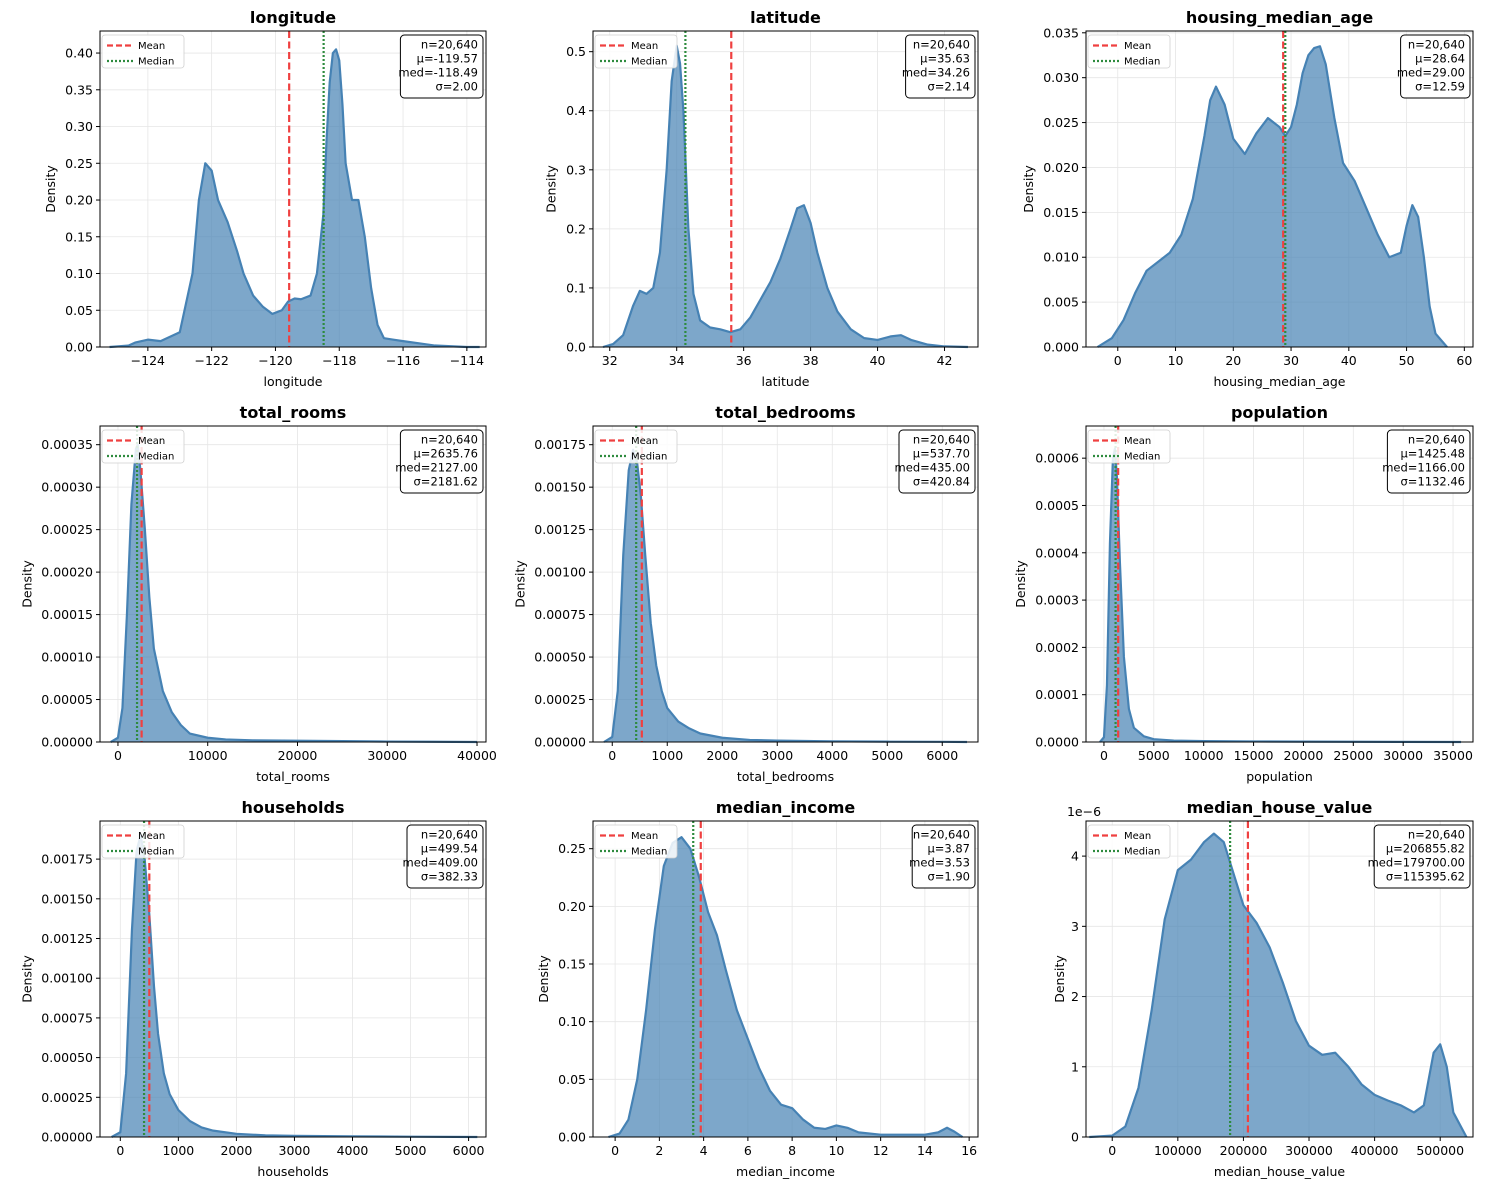 The width and height of the screenshot is (1489, 1194). I want to click on x-tick-label: 100000, so click(1178, 1150).